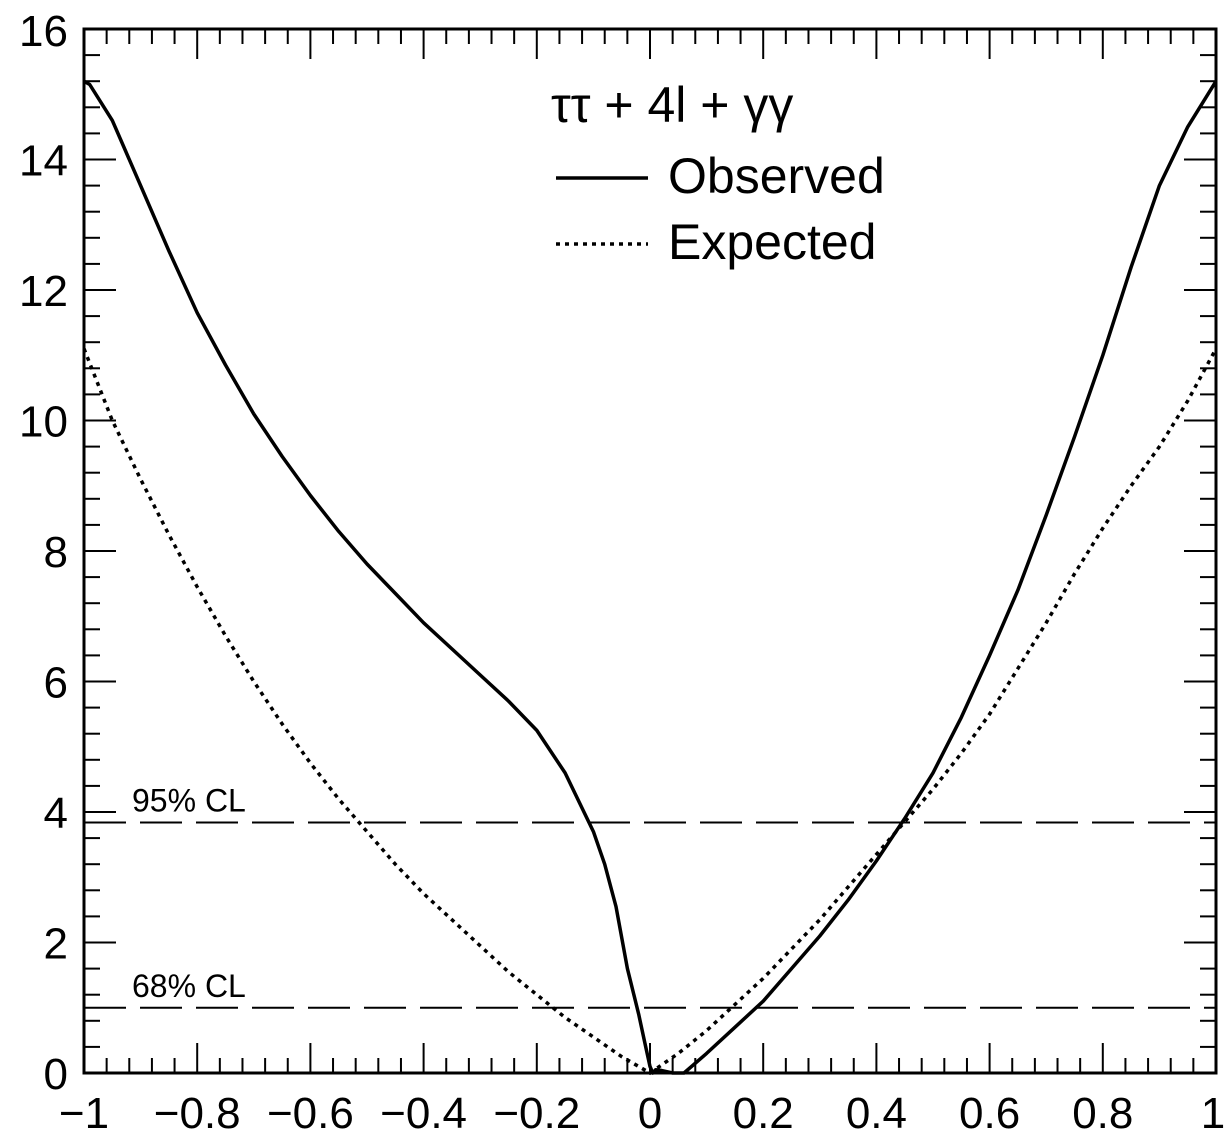 The width and height of the screenshot is (1229, 1138). I want to click on y-tick-label: 6, so click(56, 683).